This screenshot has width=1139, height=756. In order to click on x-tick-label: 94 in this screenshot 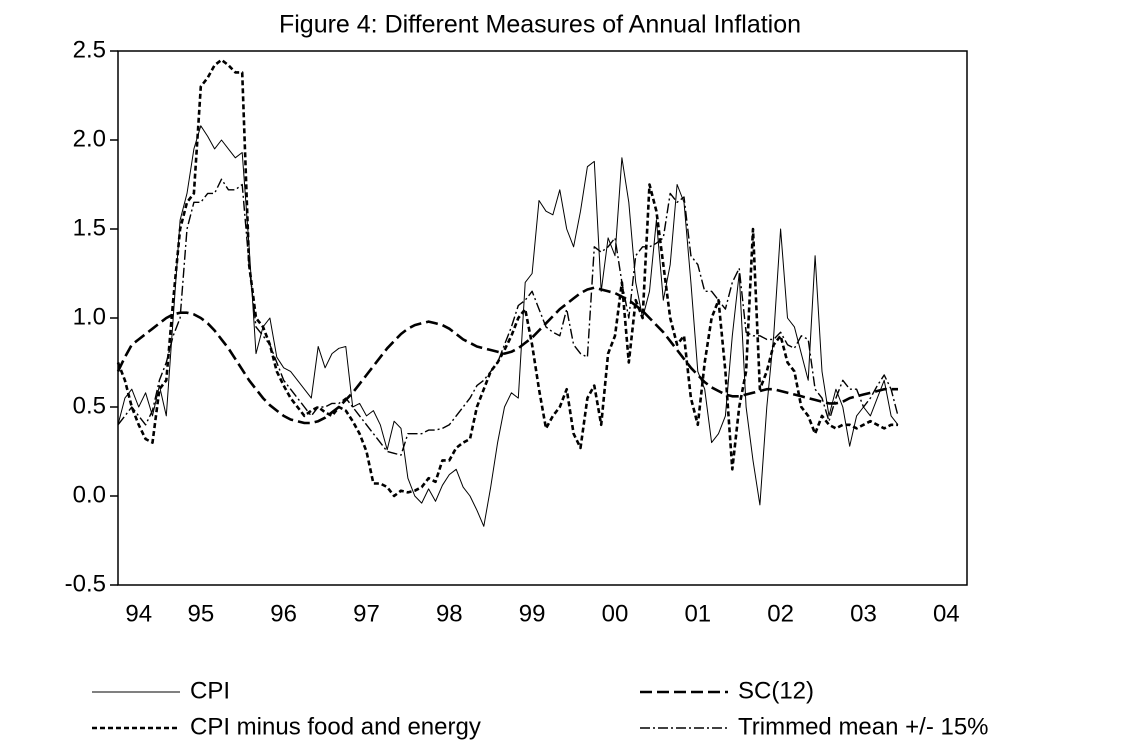, I will do `click(138, 613)`.